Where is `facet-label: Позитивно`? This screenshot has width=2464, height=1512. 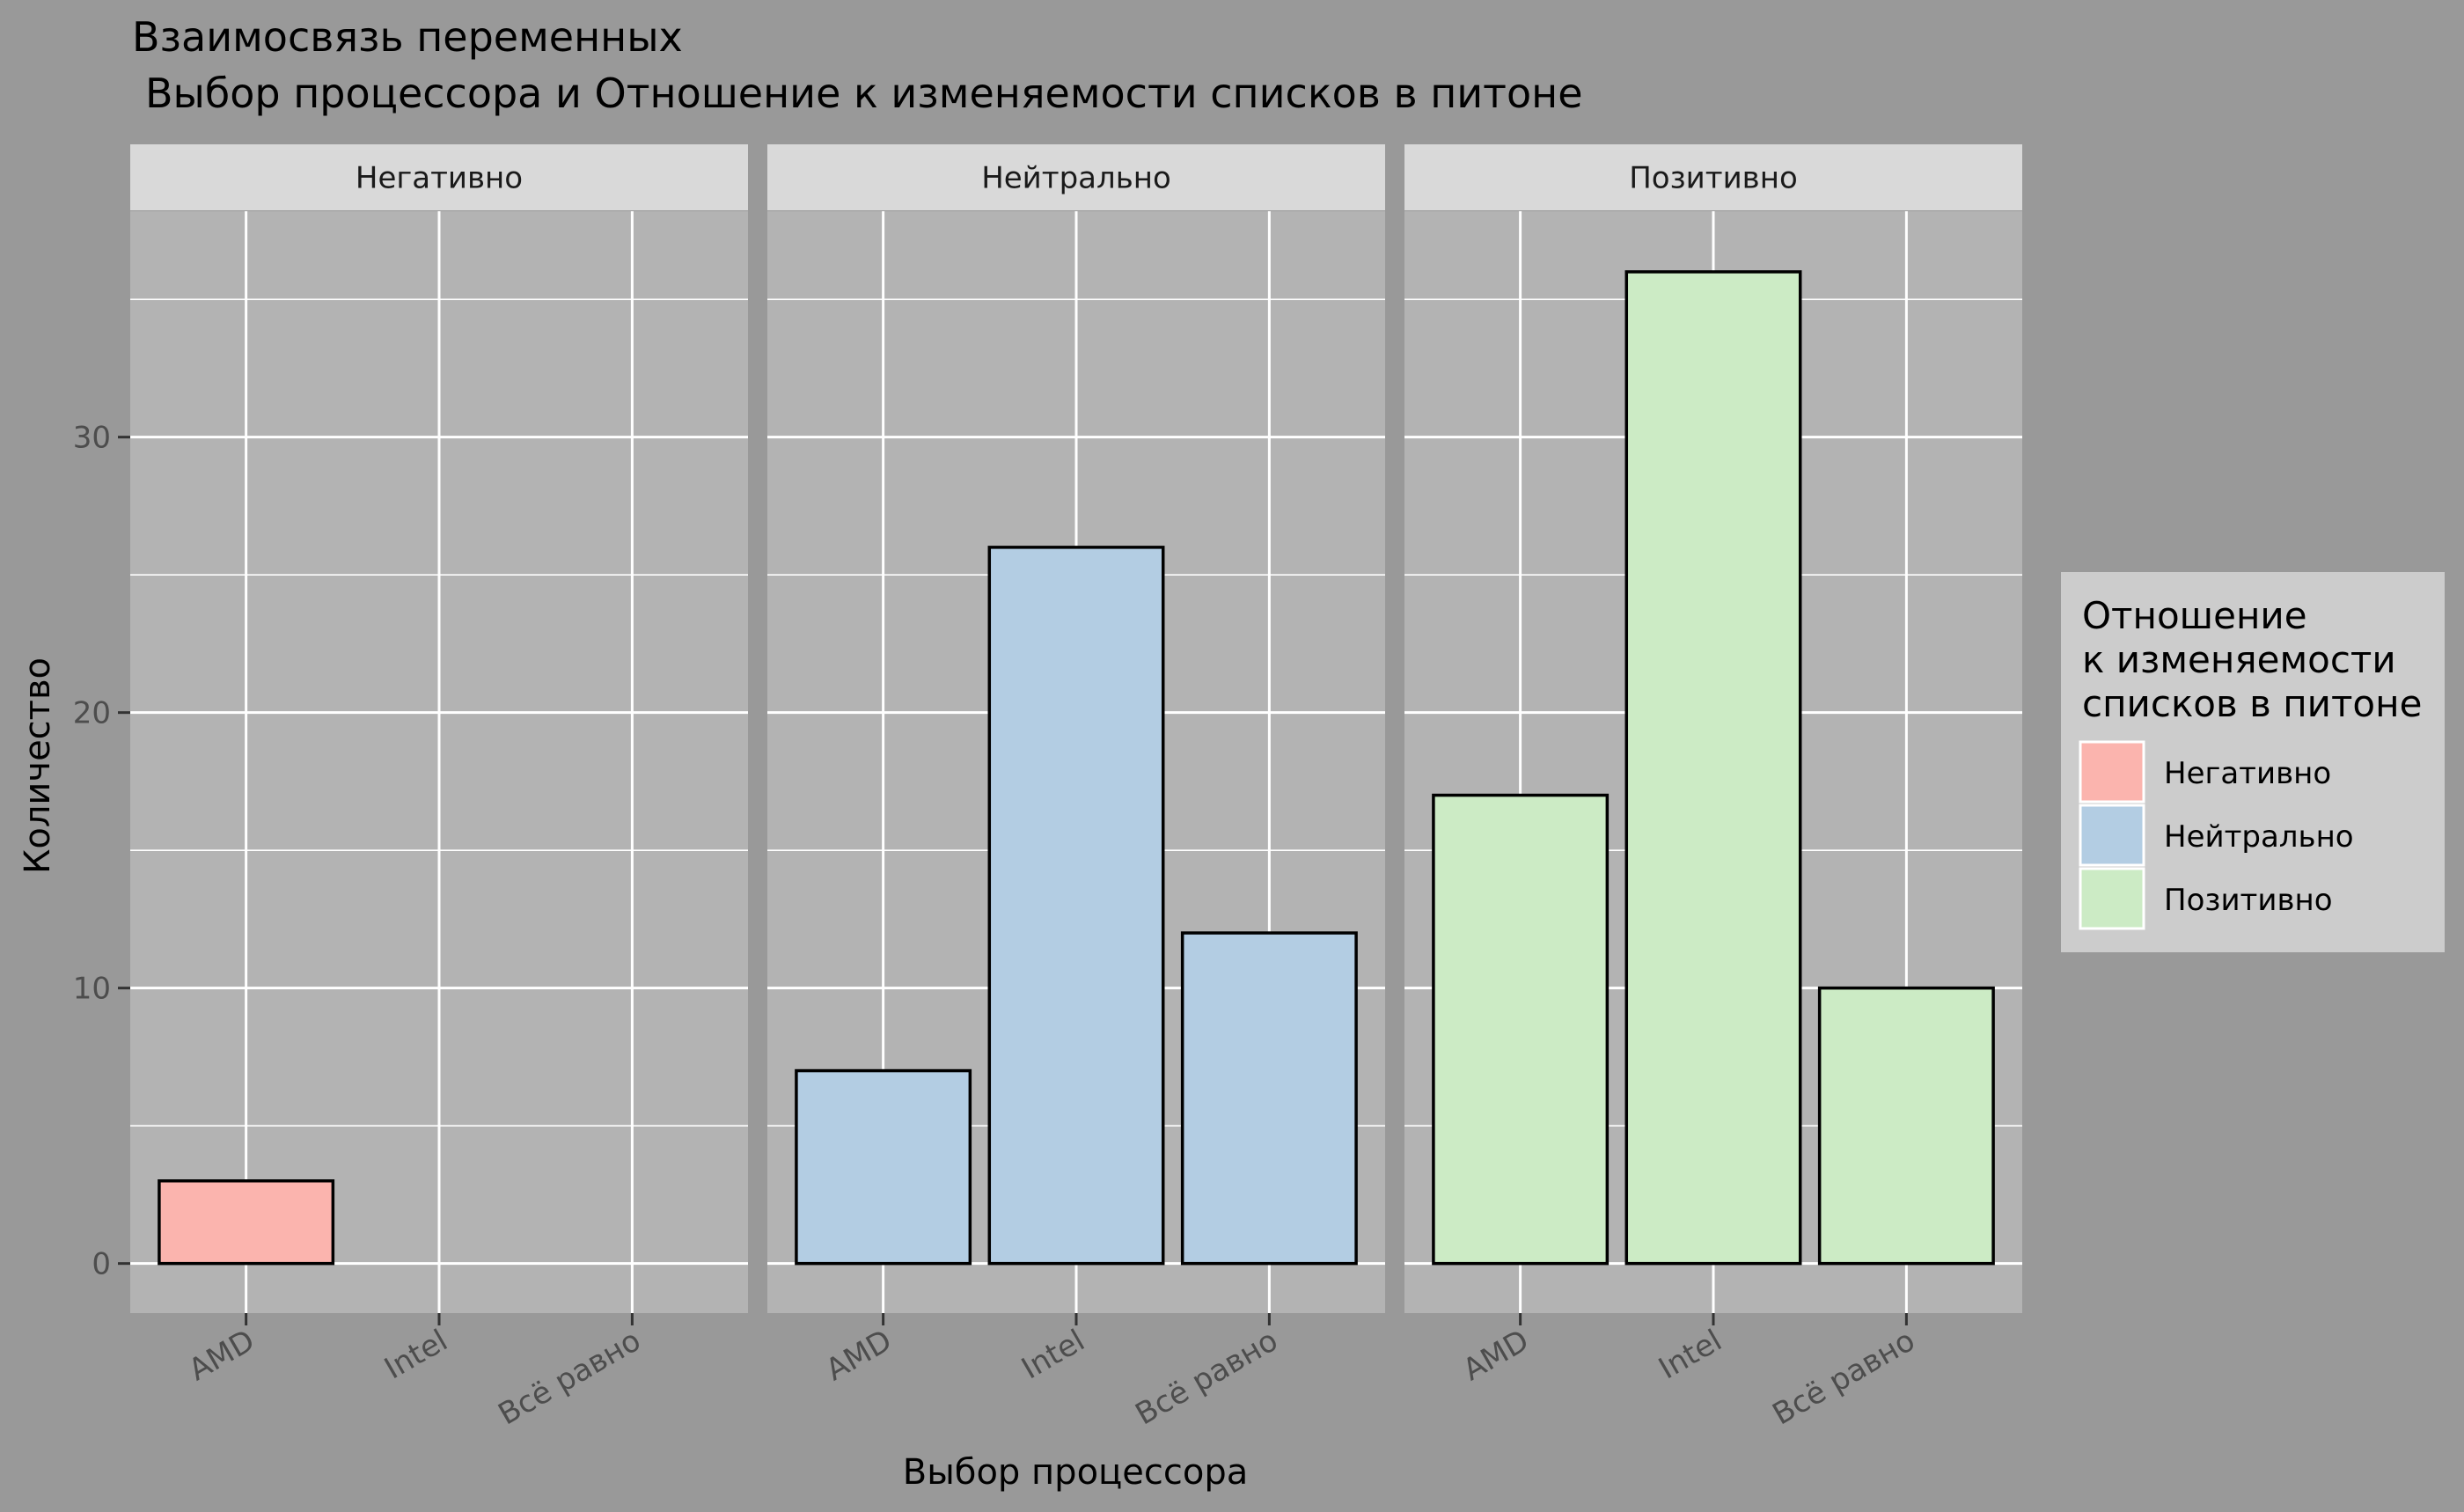
facet-label: Позитивно is located at coordinates (1713, 179).